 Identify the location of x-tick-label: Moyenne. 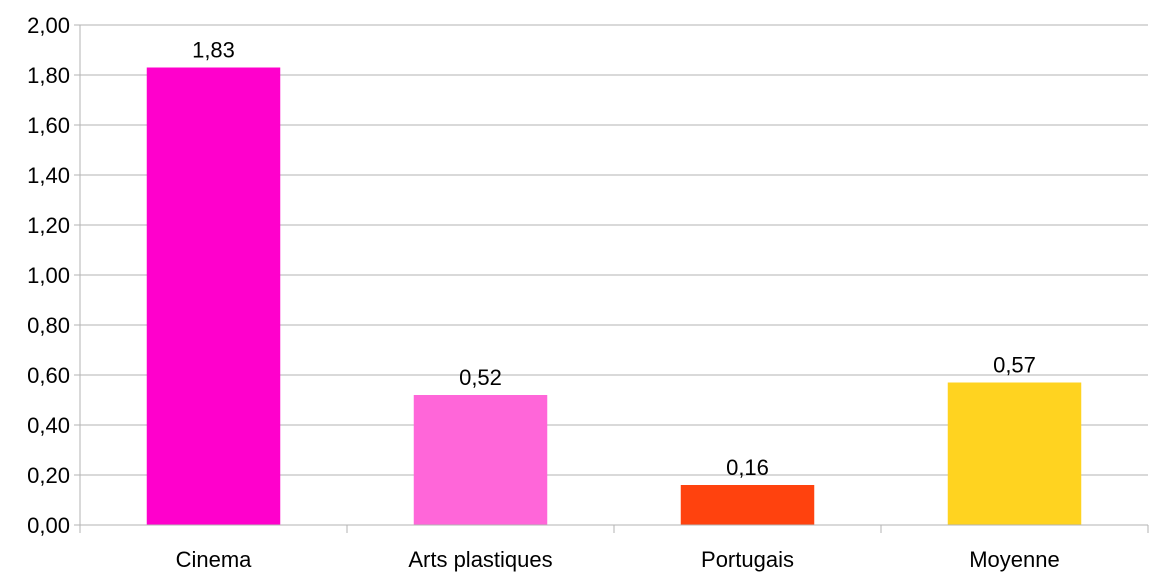
(1014, 559).